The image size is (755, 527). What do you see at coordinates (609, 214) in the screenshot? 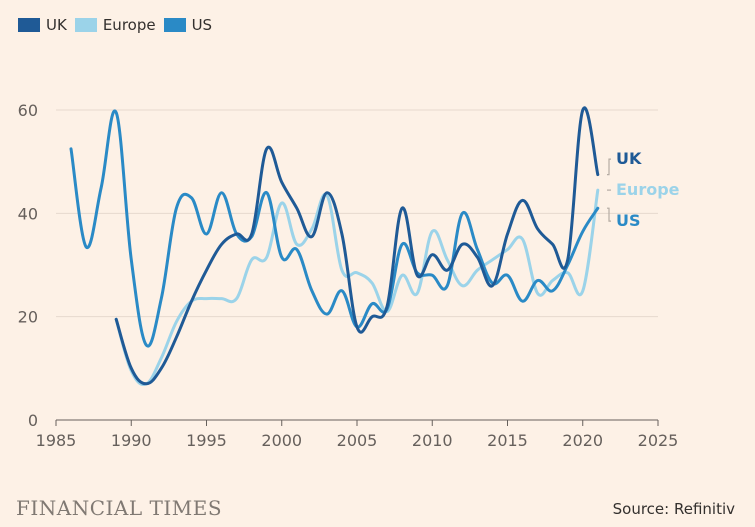
I see `end-label-connector-us` at bounding box center [609, 214].